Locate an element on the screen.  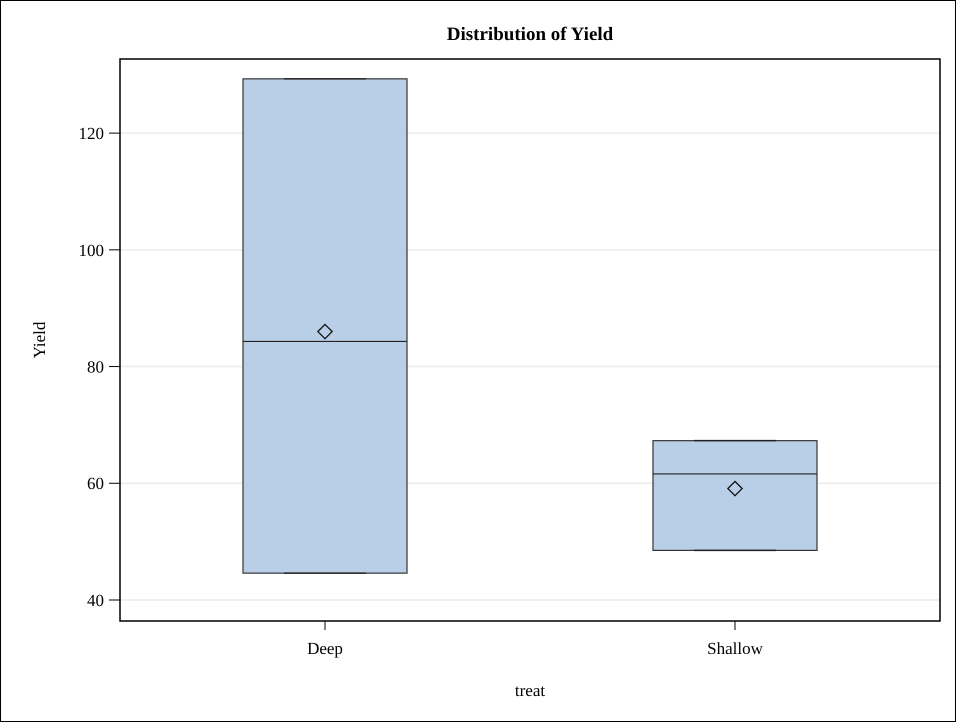
x-axis-title: treat is located at coordinates (530, 690).